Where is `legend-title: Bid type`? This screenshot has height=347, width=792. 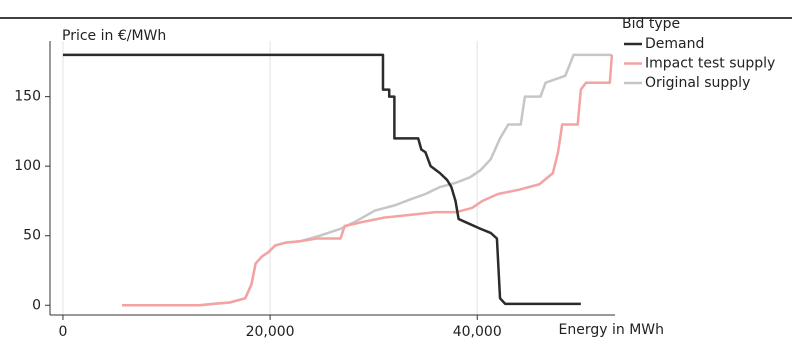
legend-title: Bid type is located at coordinates (651, 24).